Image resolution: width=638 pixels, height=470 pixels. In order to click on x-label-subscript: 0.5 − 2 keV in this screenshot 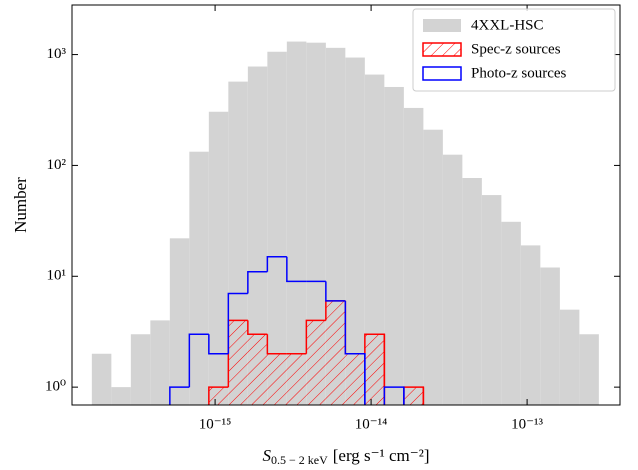, I will do `click(299, 460)`.